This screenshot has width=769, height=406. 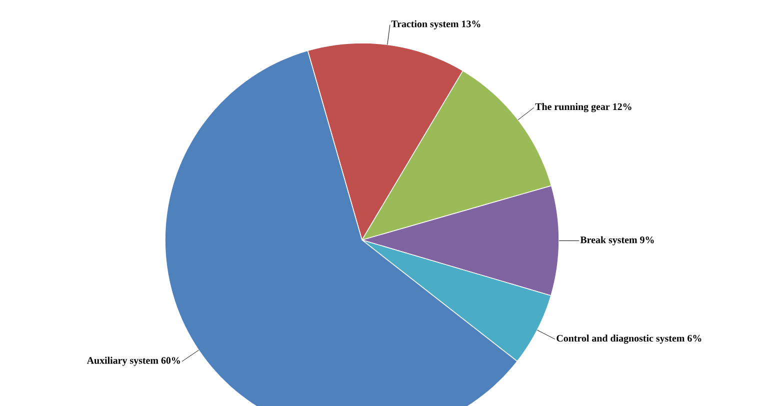 What do you see at coordinates (122, 361) in the screenshot?
I see `slice-label: Auxiliary system` at bounding box center [122, 361].